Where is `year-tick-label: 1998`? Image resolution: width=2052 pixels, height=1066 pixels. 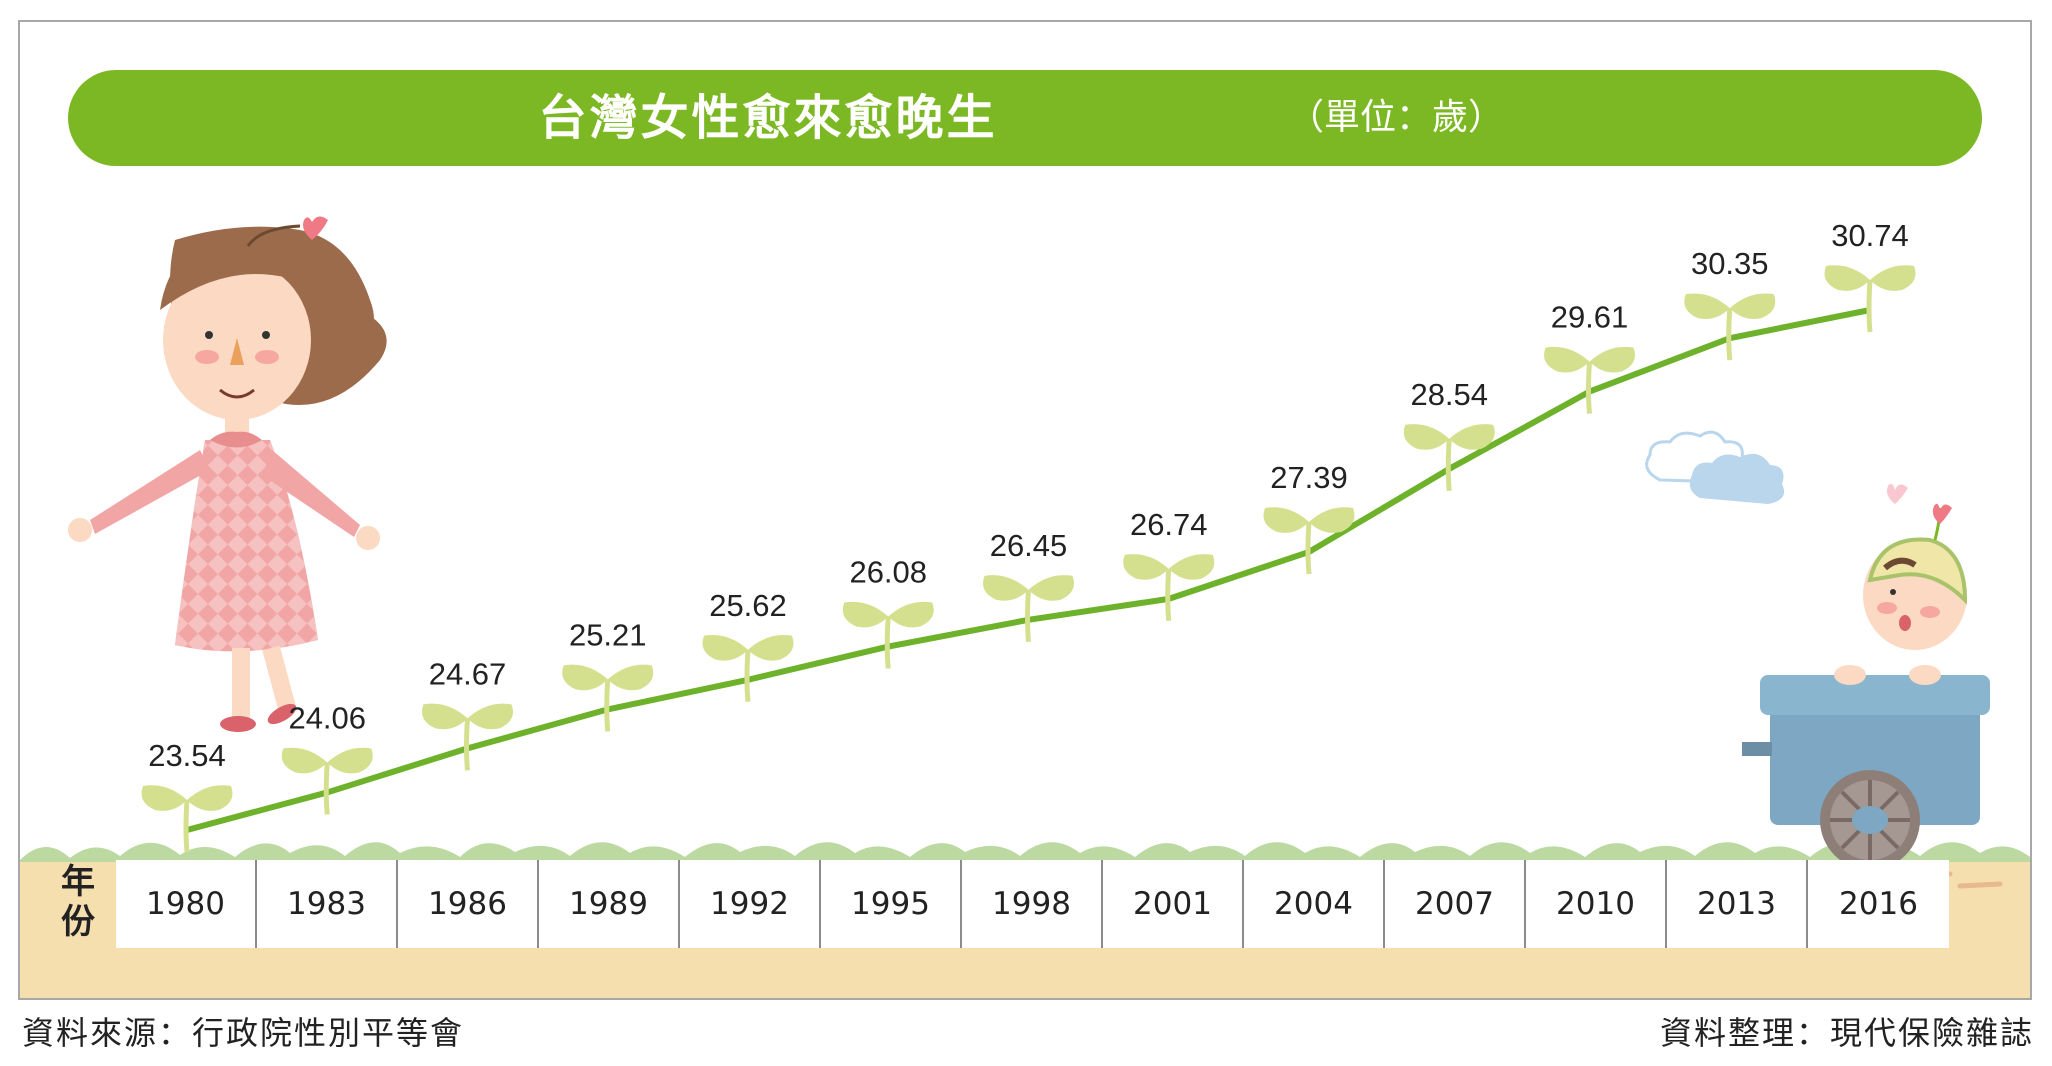
year-tick-label: 1998 is located at coordinates (1032, 904).